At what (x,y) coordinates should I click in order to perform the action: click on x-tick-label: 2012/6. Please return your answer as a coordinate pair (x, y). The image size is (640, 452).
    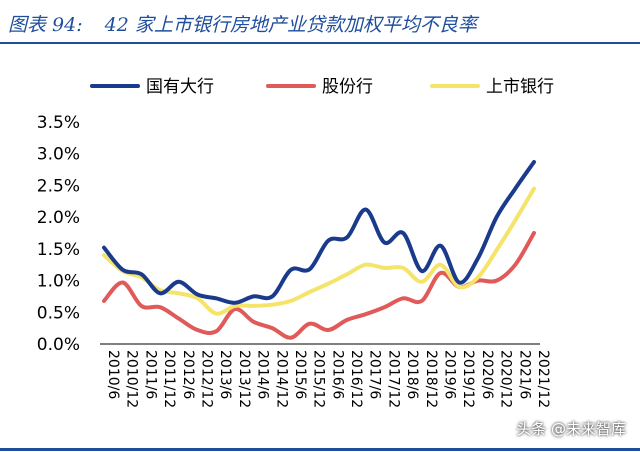
    Looking at the image, I should click on (188, 374).